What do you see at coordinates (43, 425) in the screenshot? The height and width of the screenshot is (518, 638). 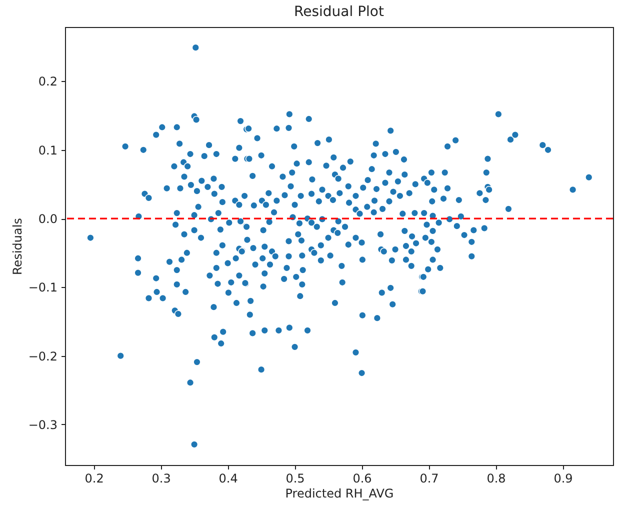 I see `y-tick-label: −0.3` at bounding box center [43, 425].